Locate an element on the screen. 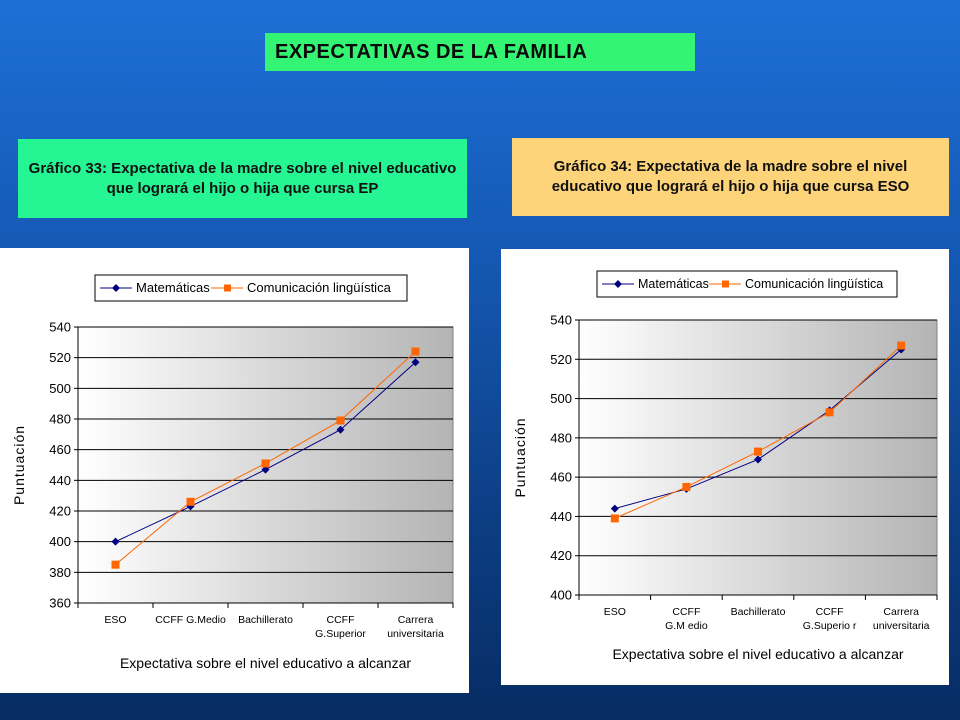 The width and height of the screenshot is (960, 720). x-tick-label: CCFF G.Medio is located at coordinates (190, 620).